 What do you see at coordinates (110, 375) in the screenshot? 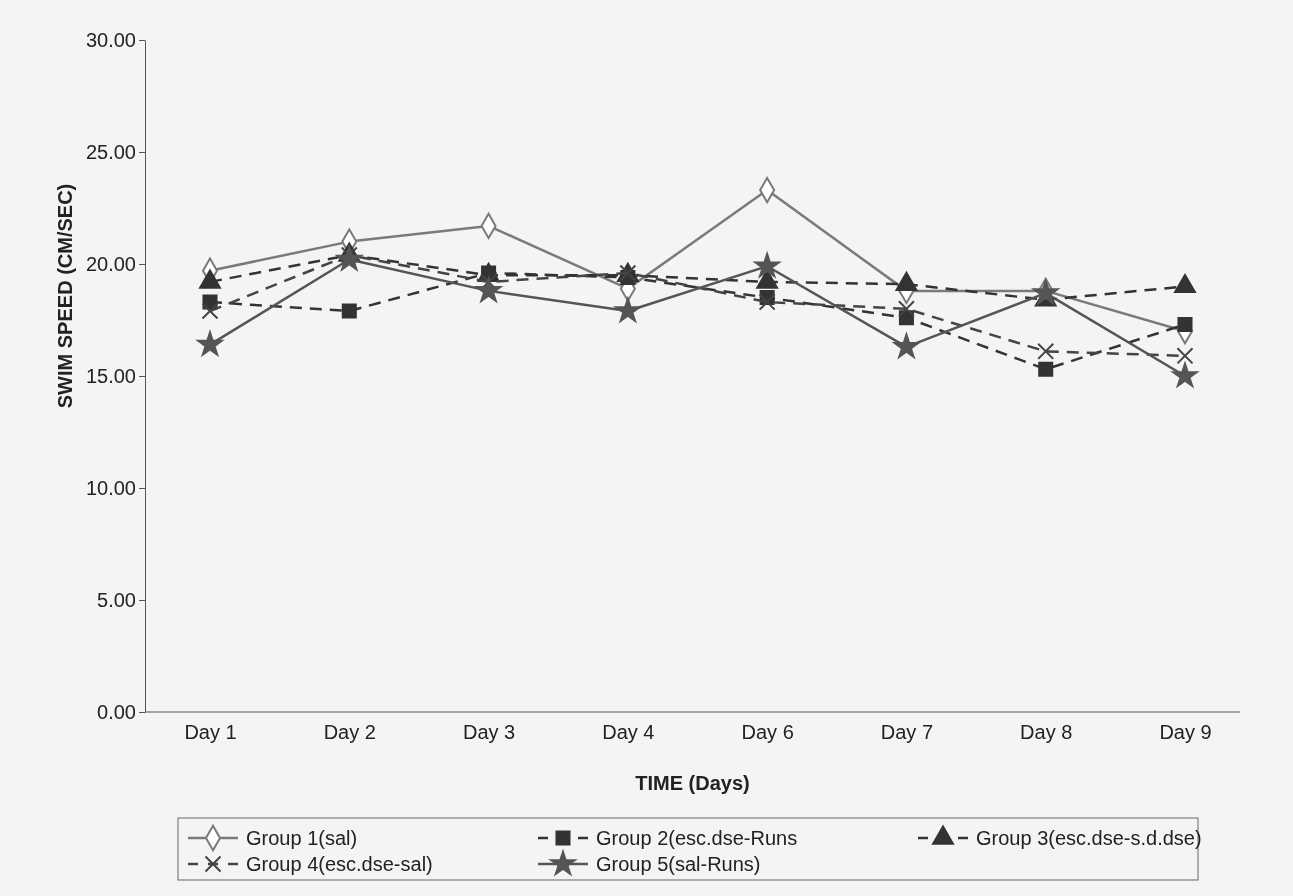
I see `y-tick-label: 15.00` at bounding box center [110, 375].